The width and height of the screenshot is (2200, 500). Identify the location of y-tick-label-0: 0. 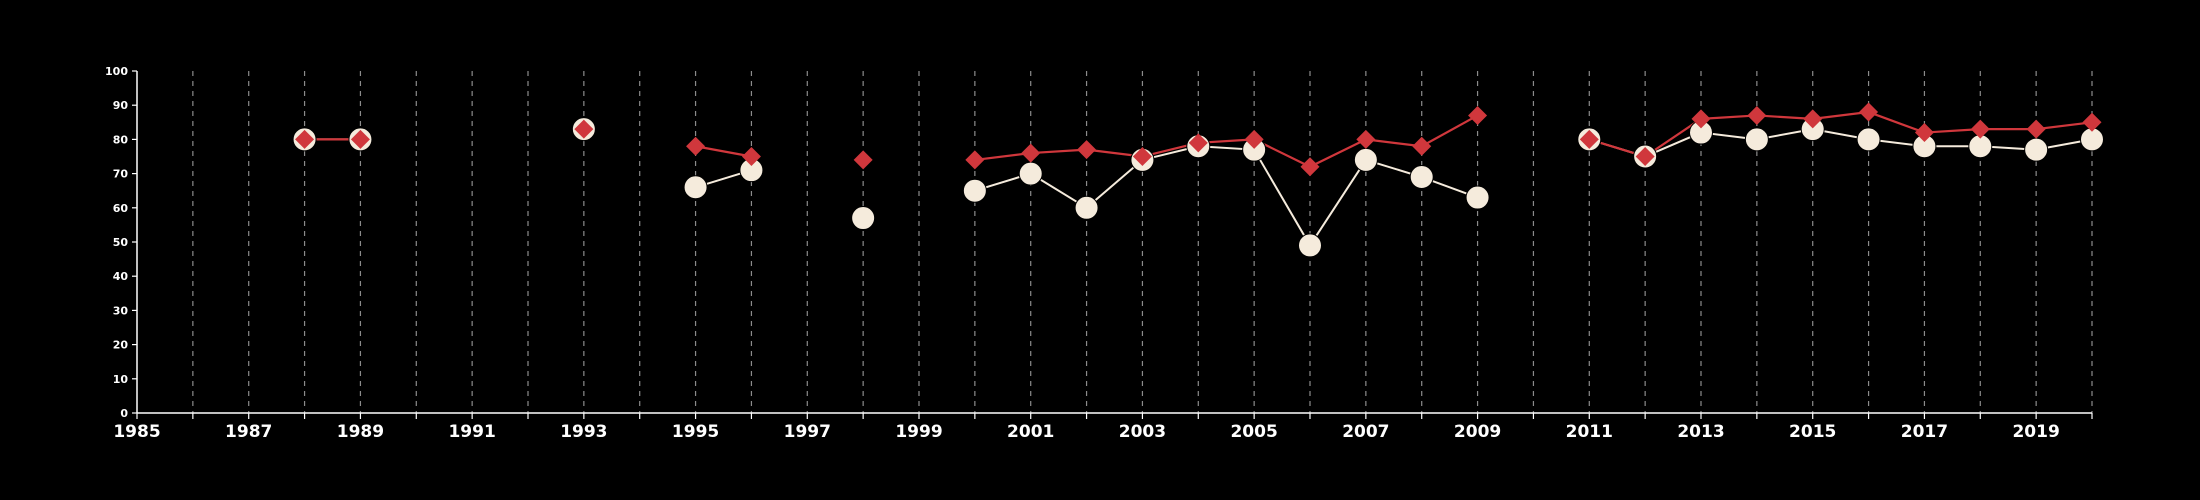
(124, 413).